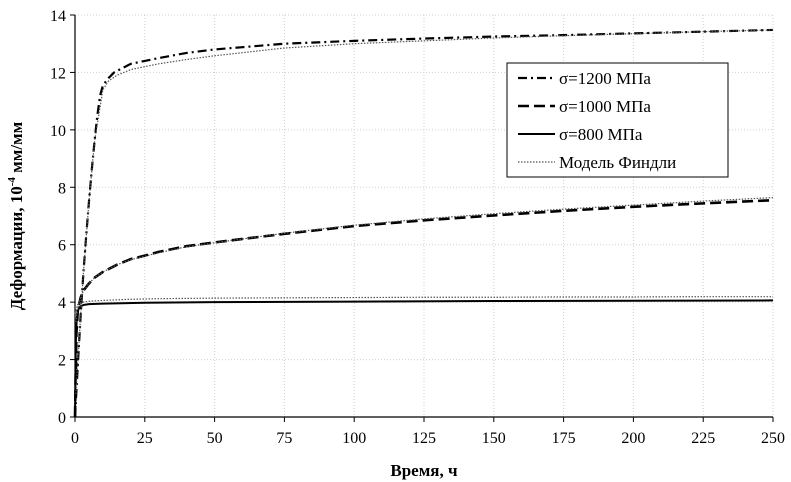 The height and width of the screenshot is (482, 791). I want to click on y-tick-label: 0, so click(62, 418).